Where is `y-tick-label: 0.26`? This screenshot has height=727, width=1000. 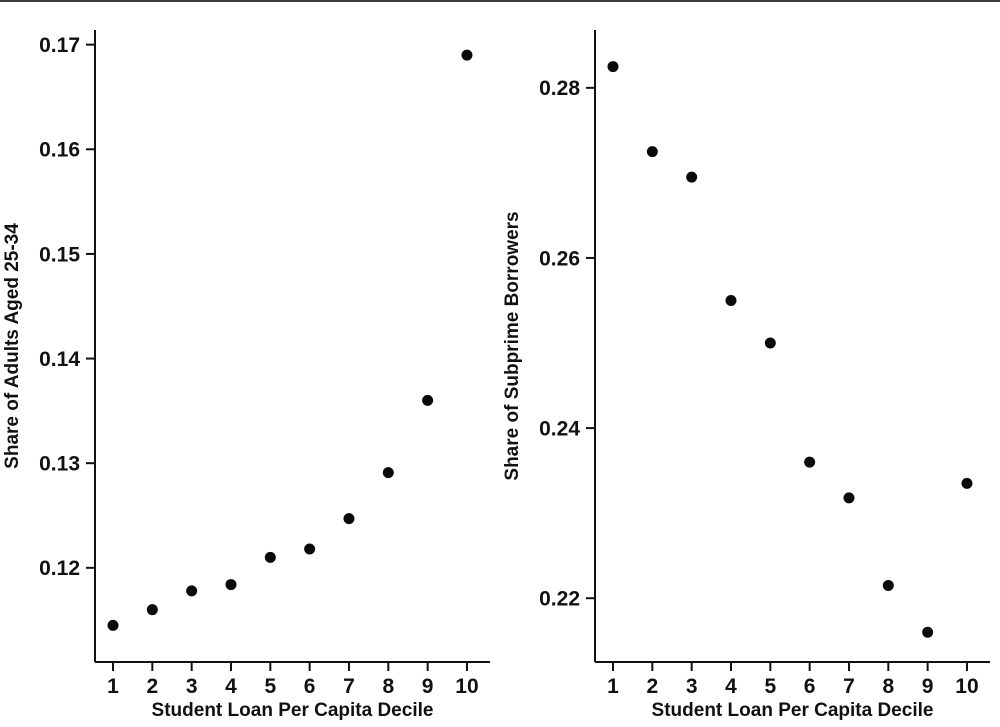
y-tick-label: 0.26 is located at coordinates (559, 258).